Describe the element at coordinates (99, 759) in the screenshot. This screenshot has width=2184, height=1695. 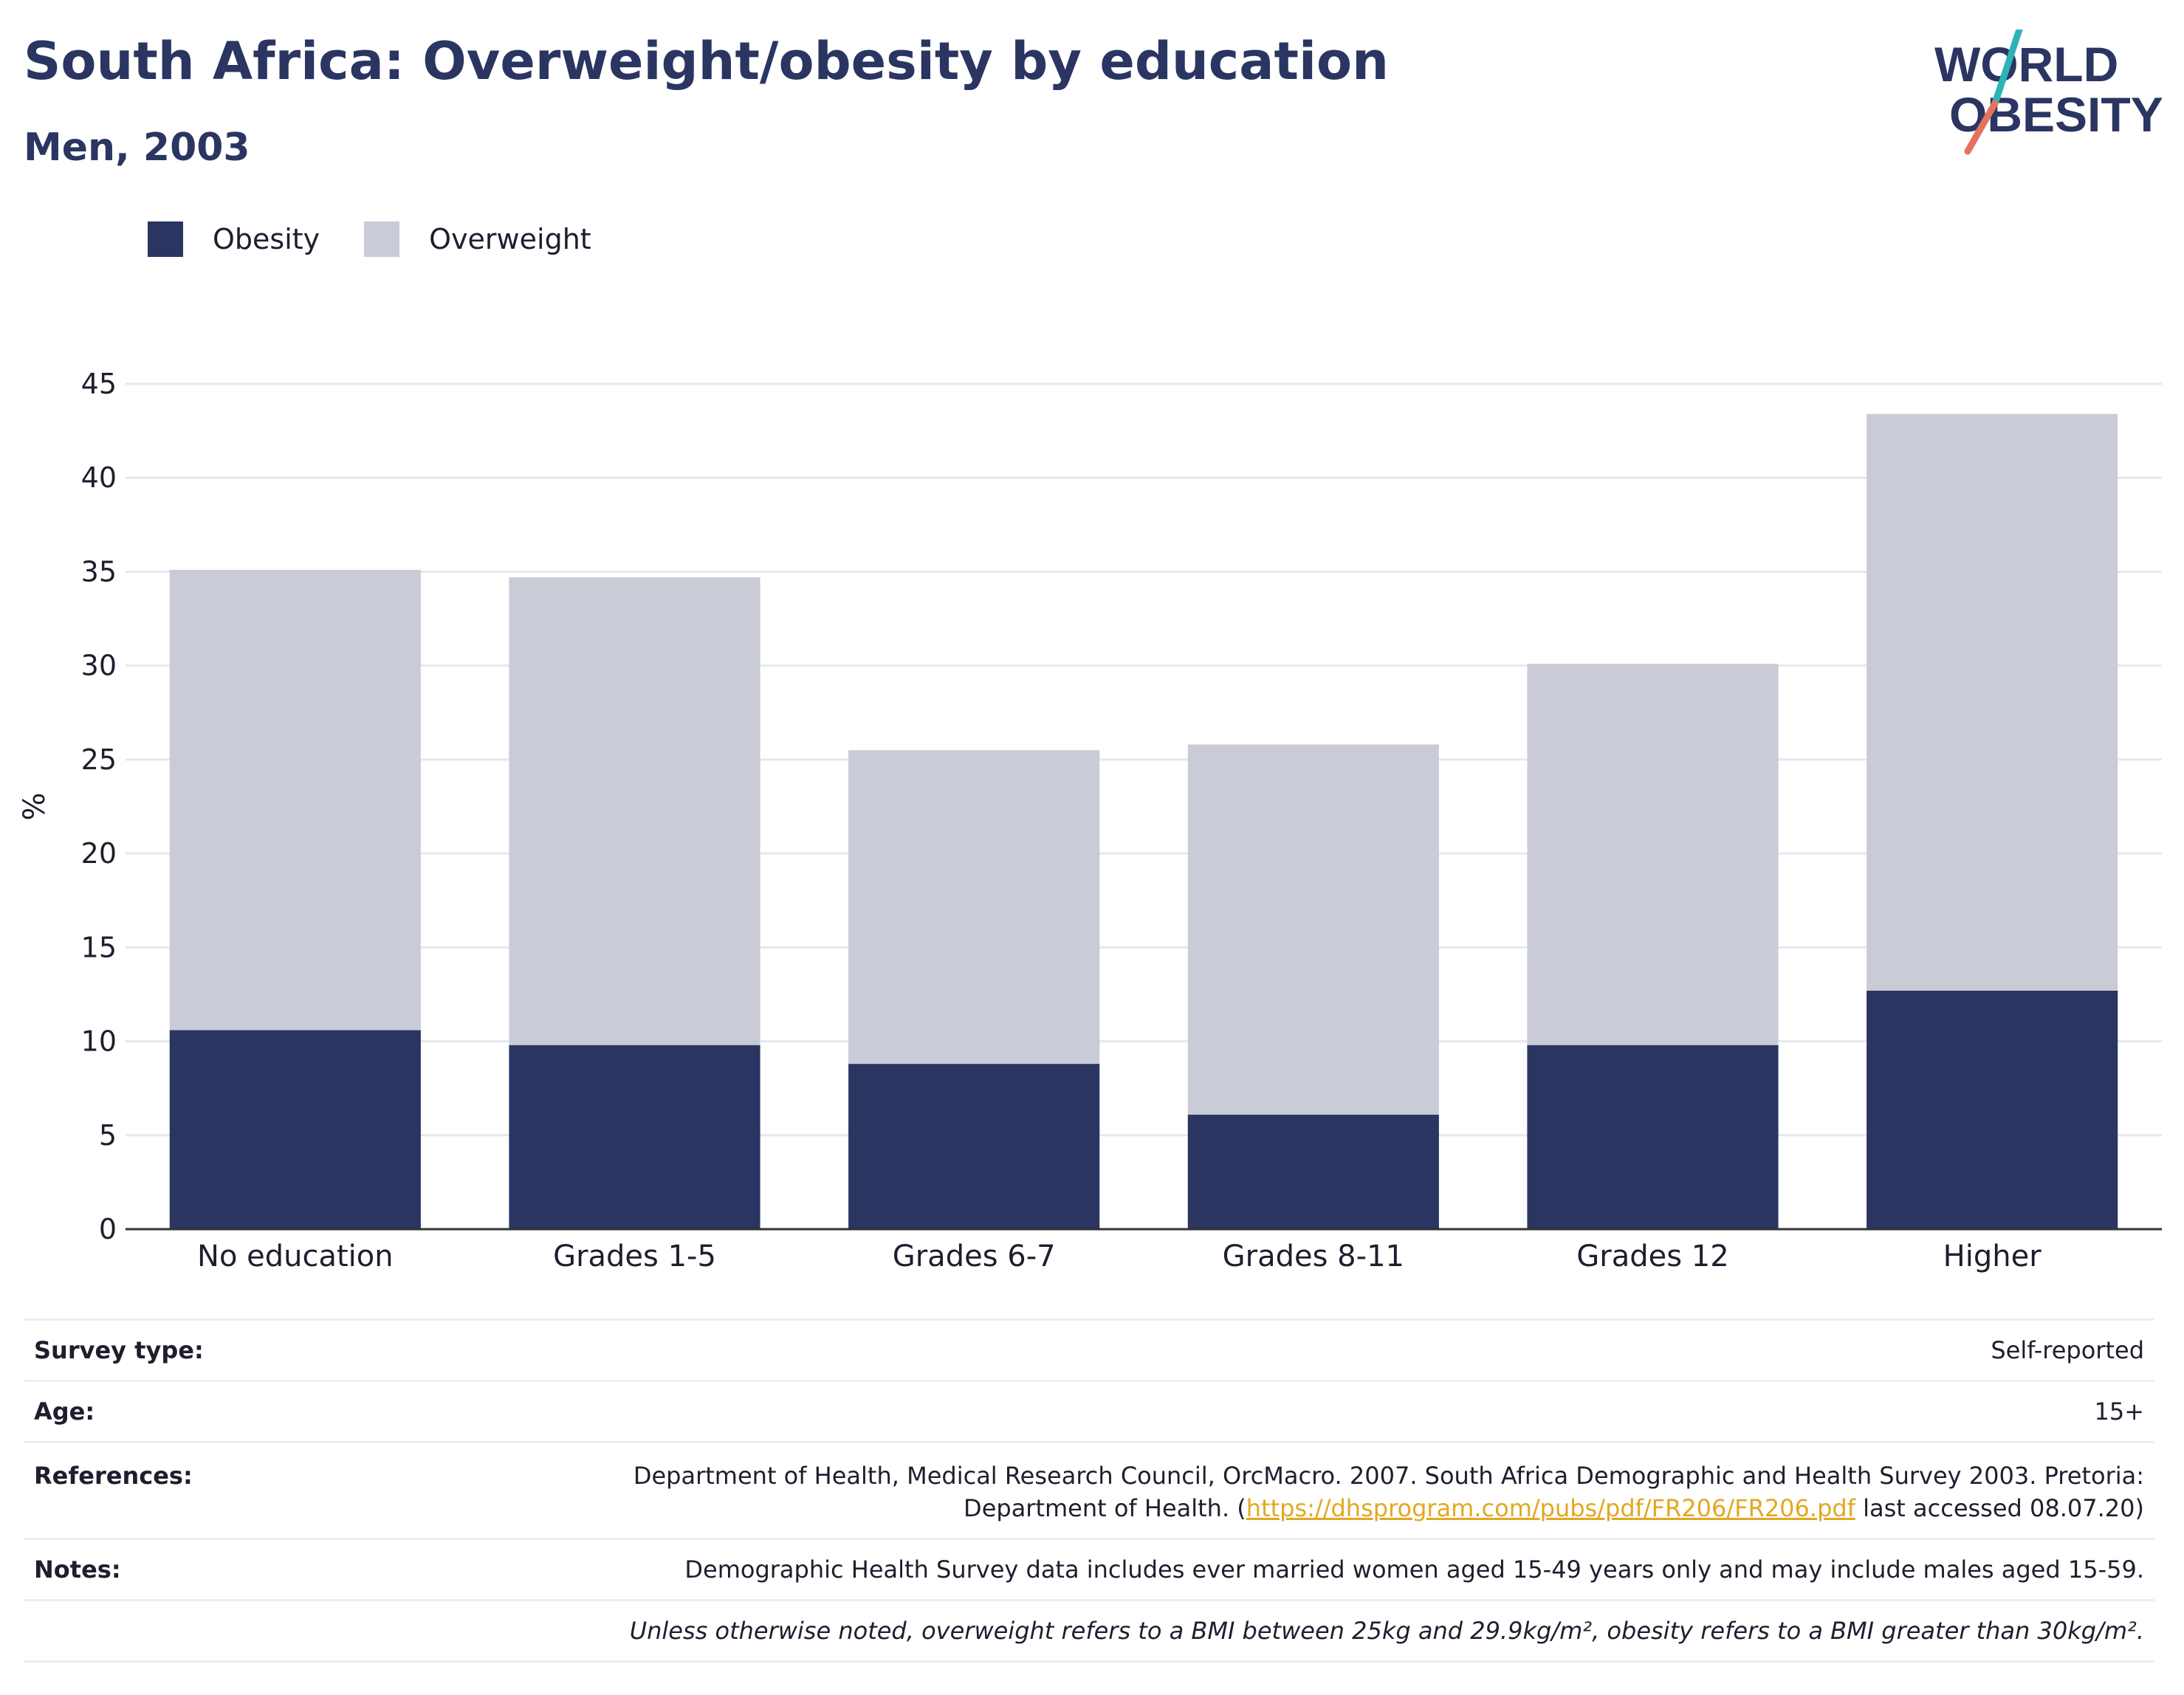
I see `y-tick-label: 25` at that location.